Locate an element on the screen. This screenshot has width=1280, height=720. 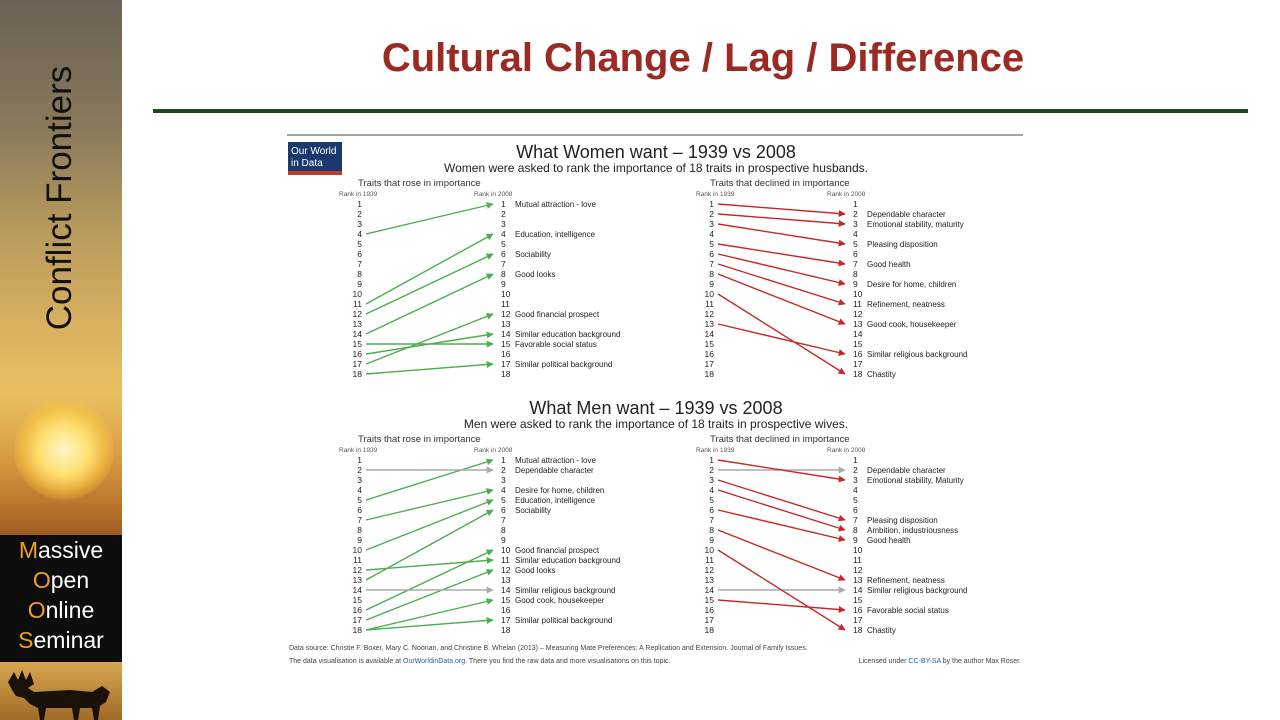
mooc-line-2: Open is located at coordinates (61, 580).